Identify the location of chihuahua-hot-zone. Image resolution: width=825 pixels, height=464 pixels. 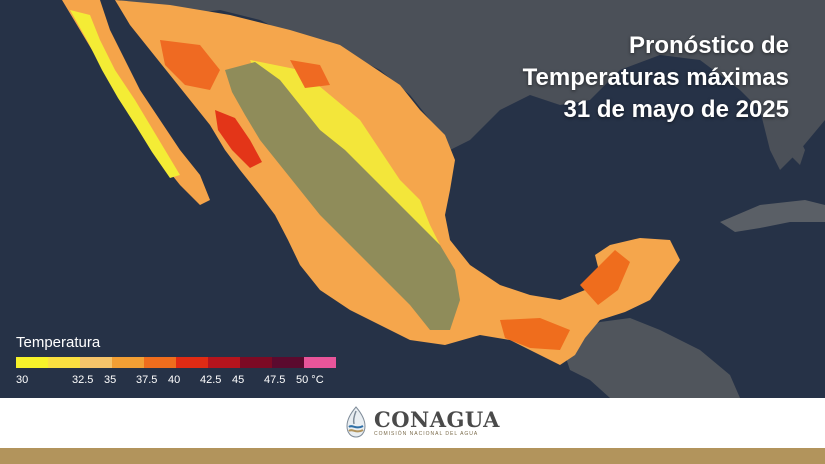
(310, 74).